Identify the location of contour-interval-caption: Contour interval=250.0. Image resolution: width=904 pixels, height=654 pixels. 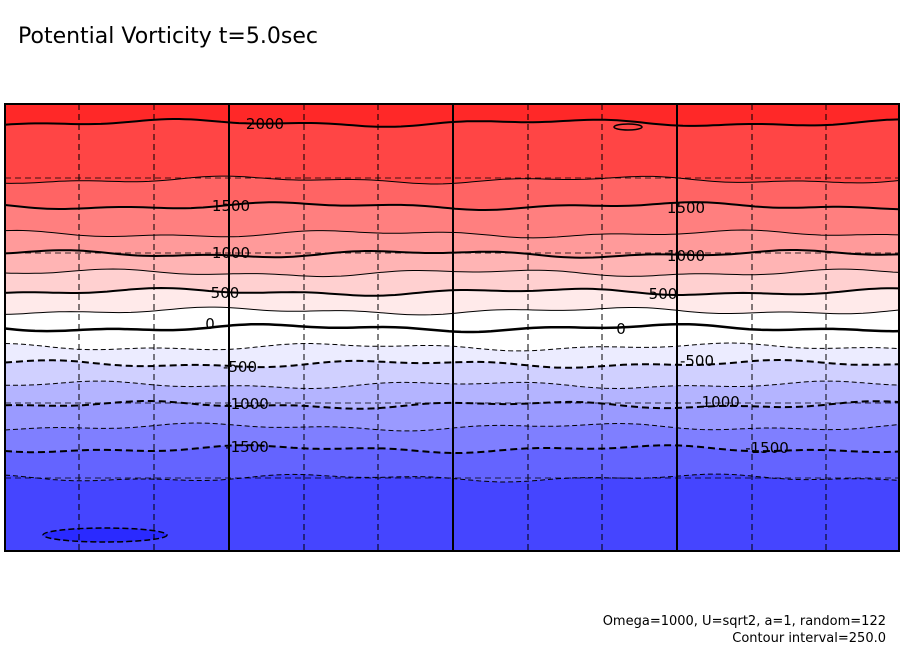
(809, 638).